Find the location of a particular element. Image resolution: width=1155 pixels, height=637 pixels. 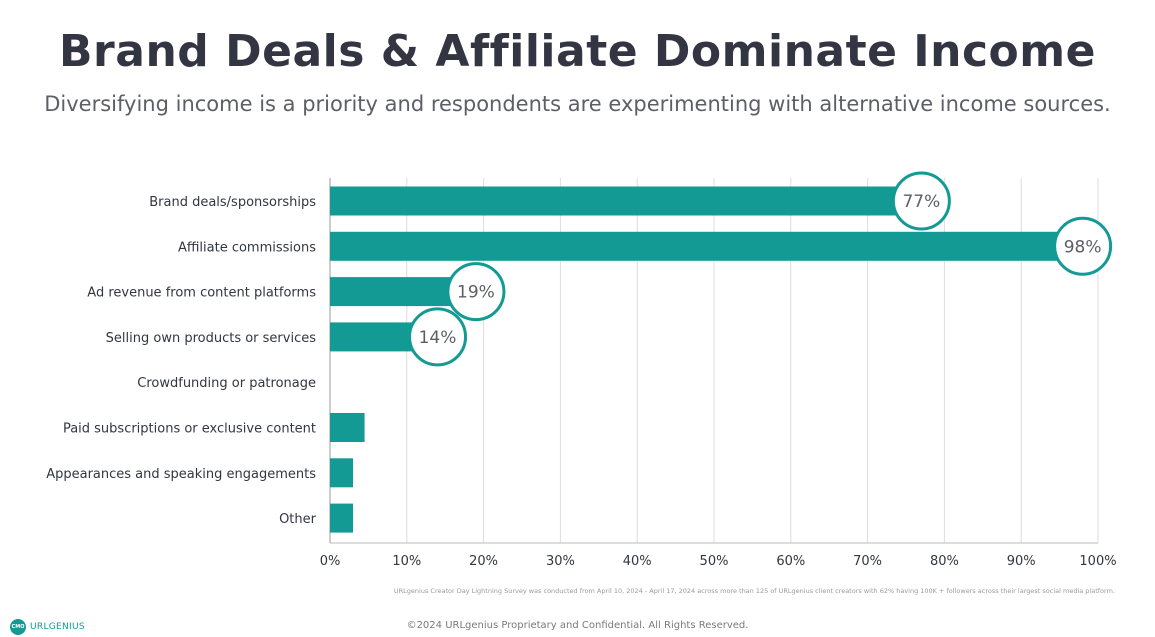

x-tick-label: 60% is located at coordinates (790, 561).